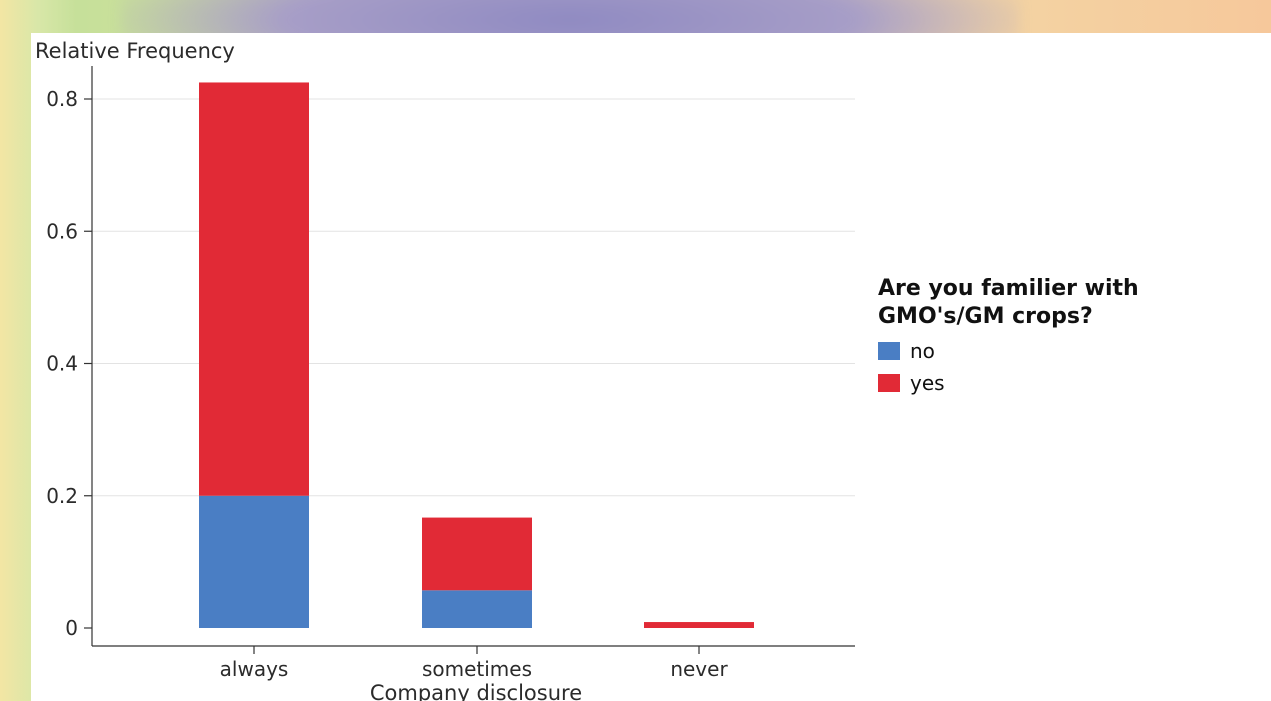 Image resolution: width=1271 pixels, height=701 pixels. I want to click on bar-never-yes, so click(699, 625).